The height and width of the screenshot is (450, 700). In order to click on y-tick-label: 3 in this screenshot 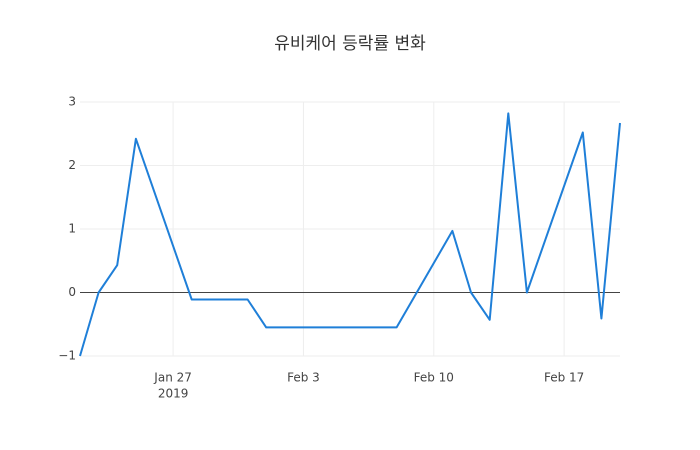, I will do `click(72, 102)`.